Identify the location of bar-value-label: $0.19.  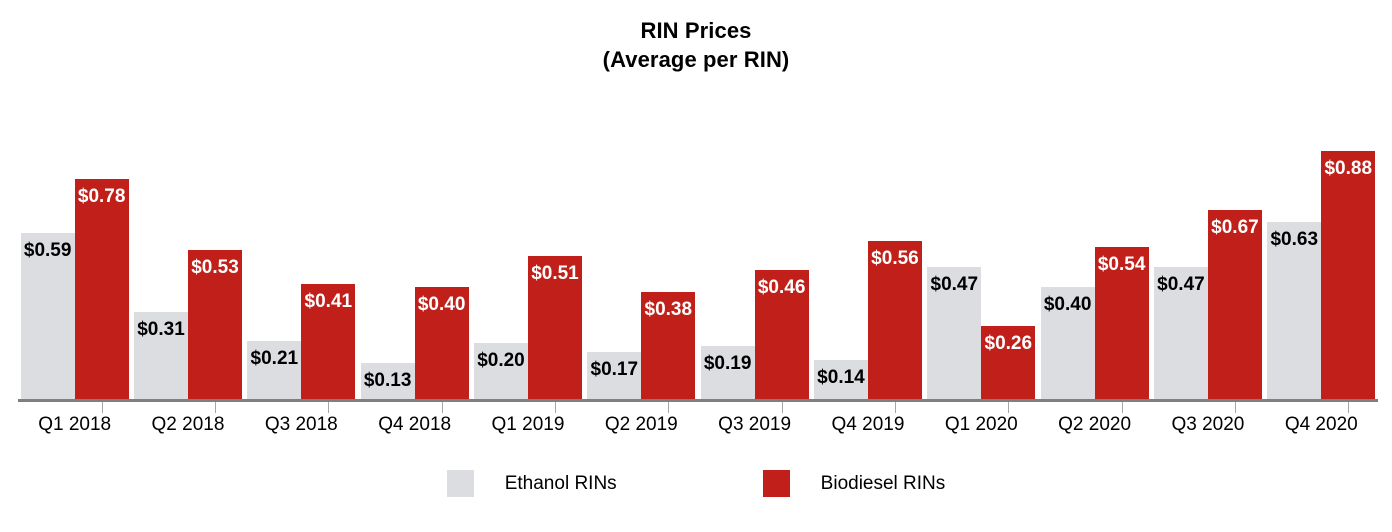
(727, 364).